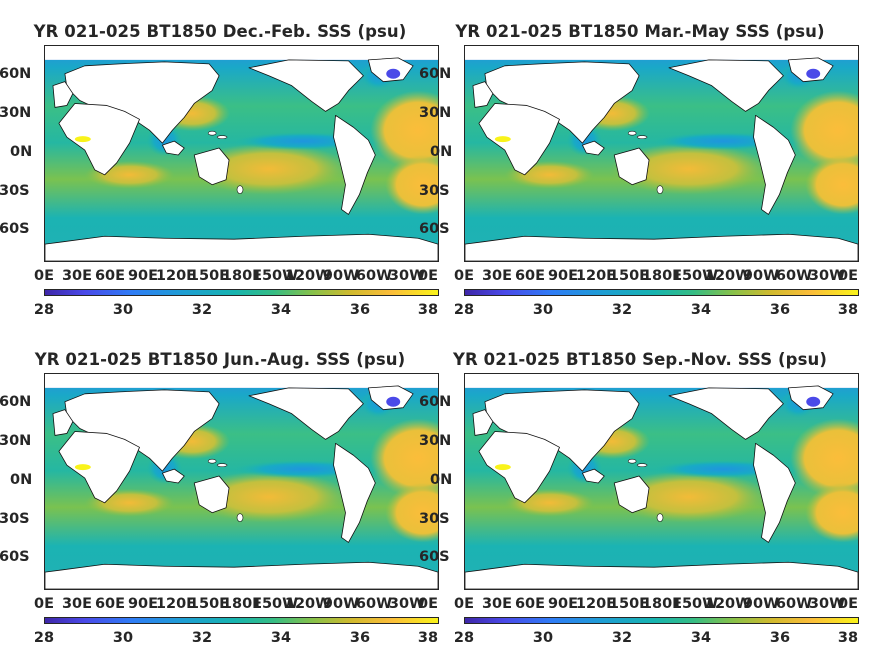  Describe the element at coordinates (220, 31) in the screenshot. I see `panel-title: YR 021-025 BT1850 Dec.-Feb. SSS (psu)` at that location.